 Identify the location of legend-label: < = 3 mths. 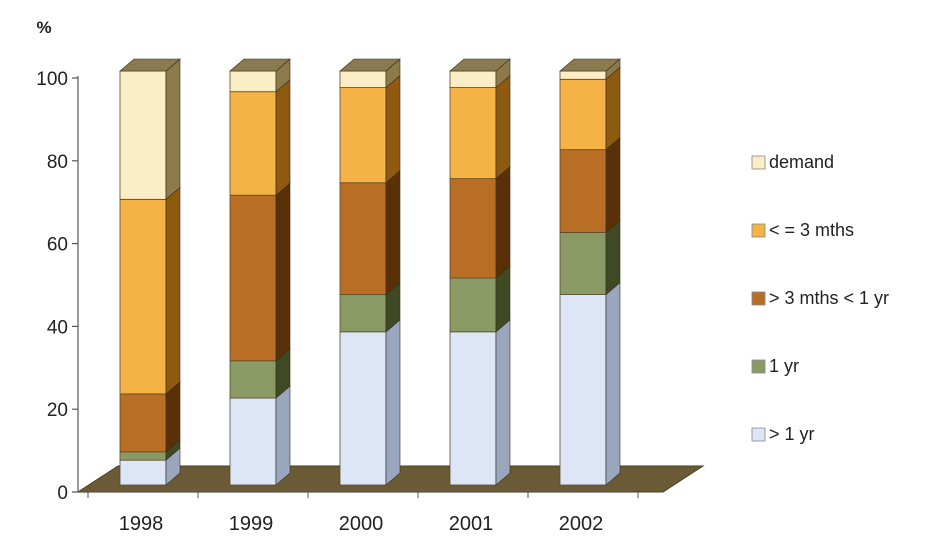
(811, 230).